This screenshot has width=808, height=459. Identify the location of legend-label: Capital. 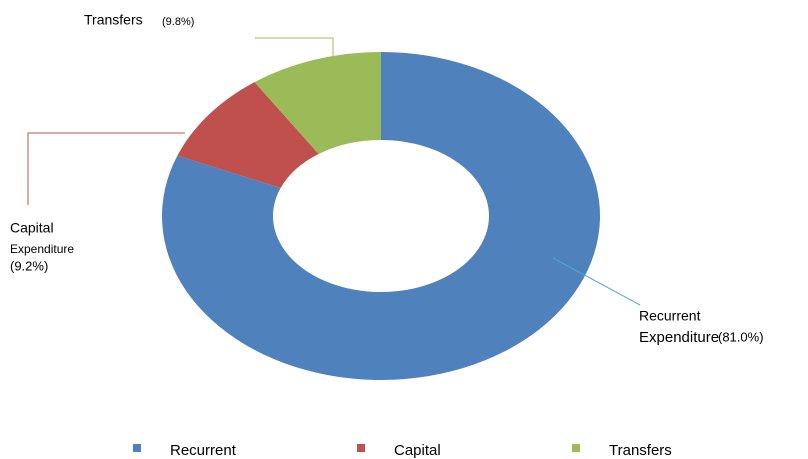
(417, 450).